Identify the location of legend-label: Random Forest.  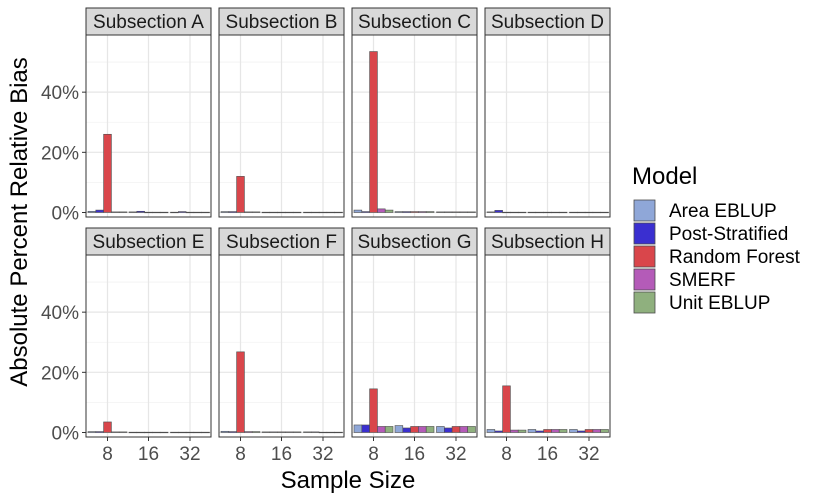
(735, 257).